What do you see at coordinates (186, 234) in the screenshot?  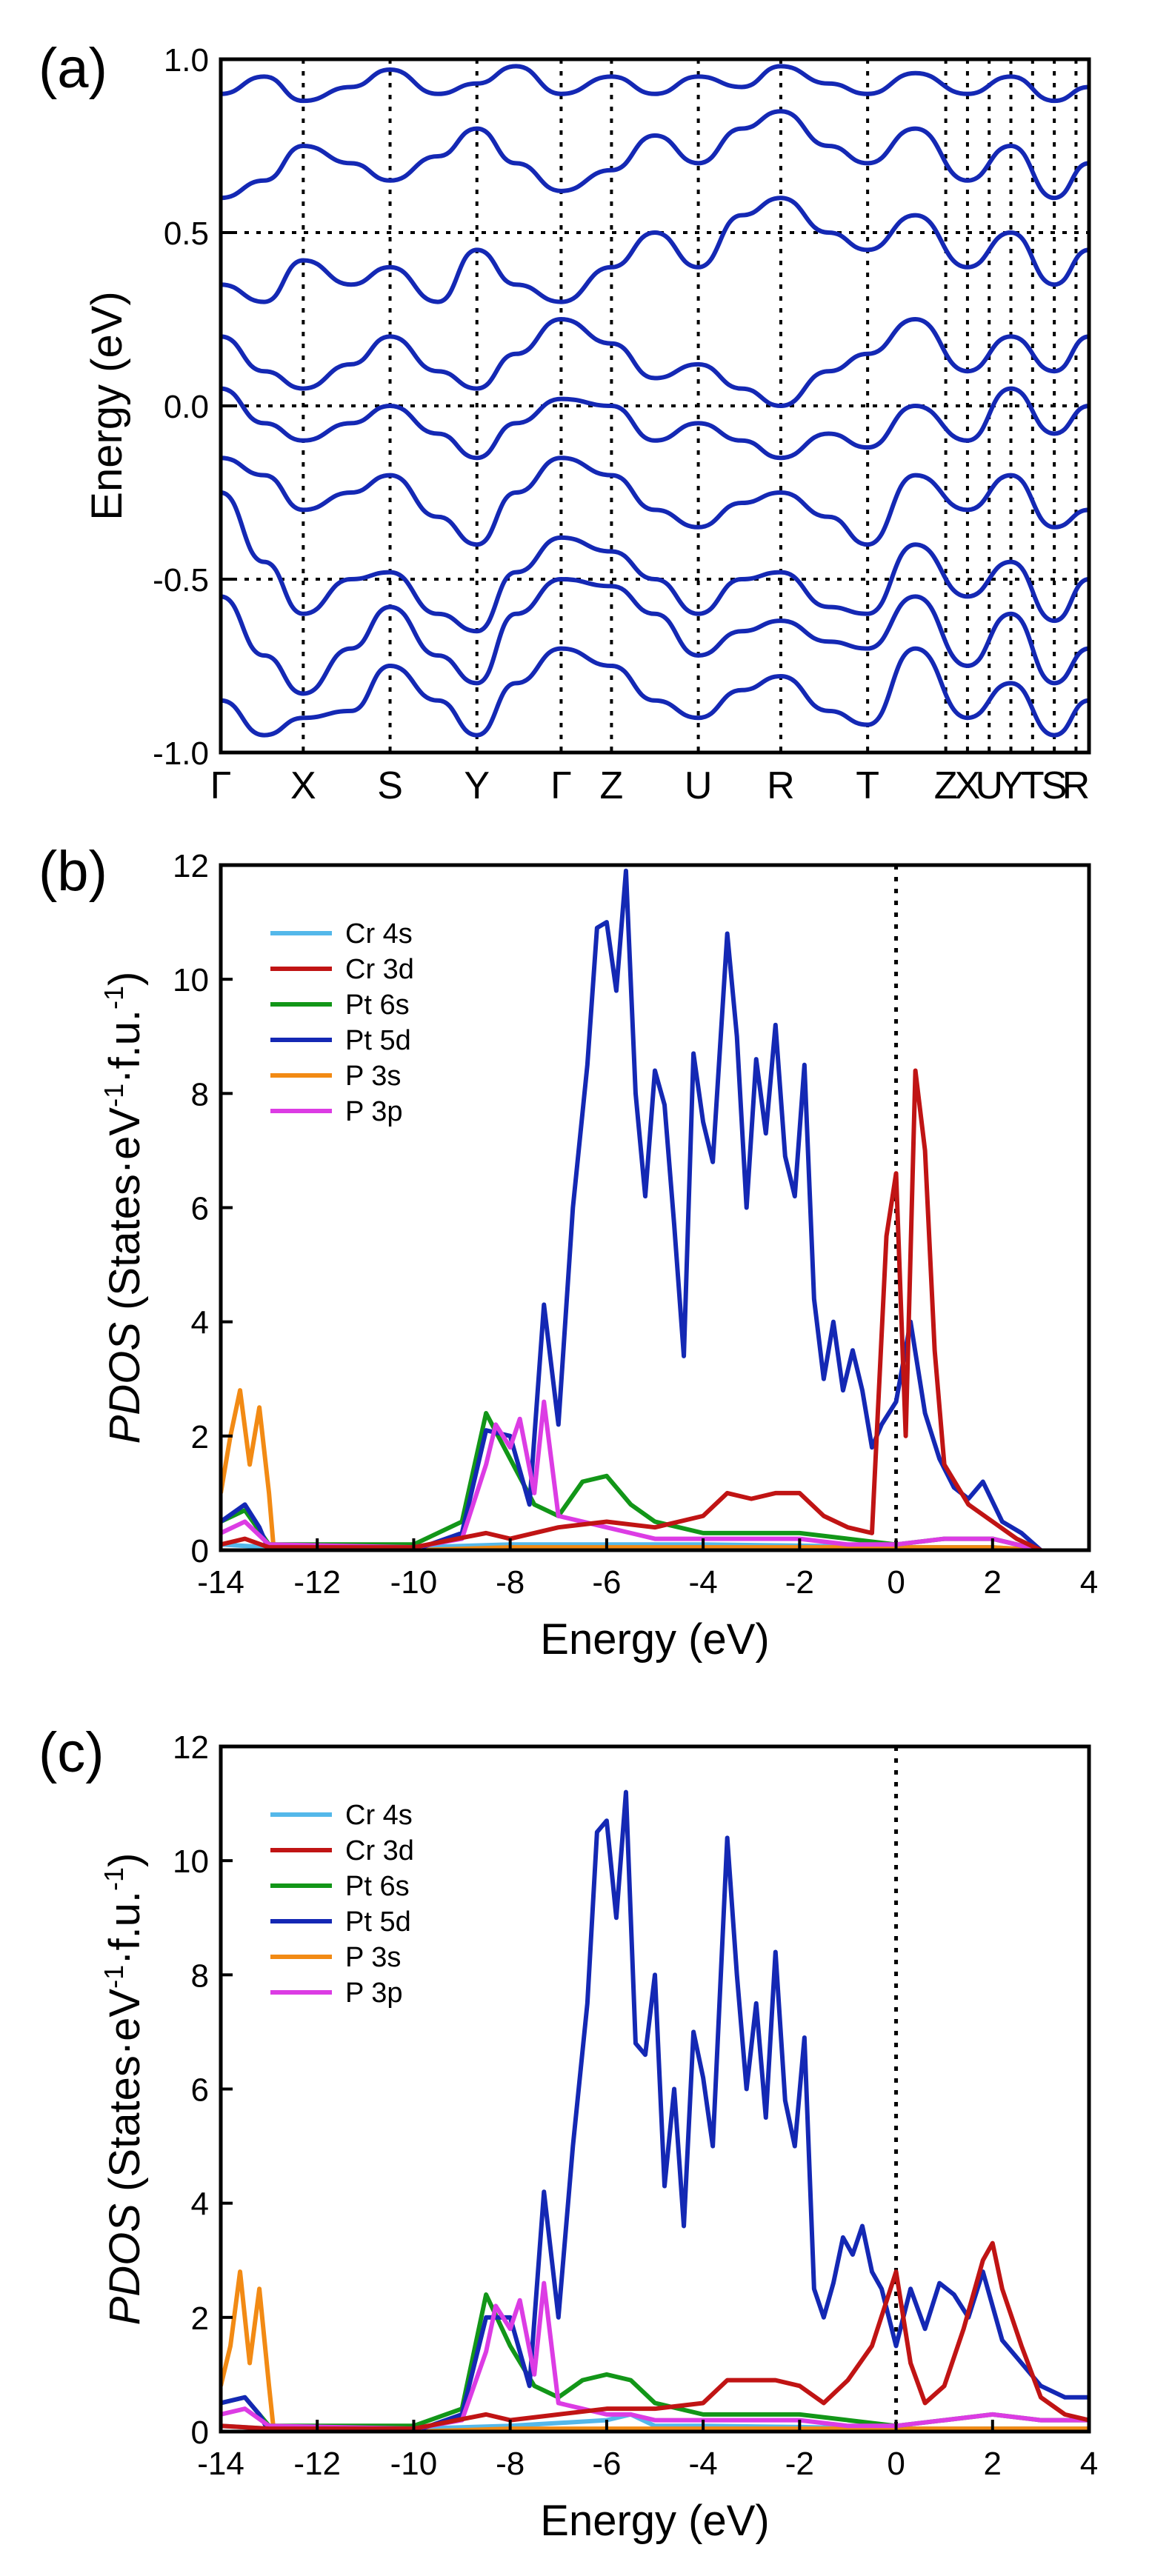 I see `y-tick-label: 0.5` at bounding box center [186, 234].